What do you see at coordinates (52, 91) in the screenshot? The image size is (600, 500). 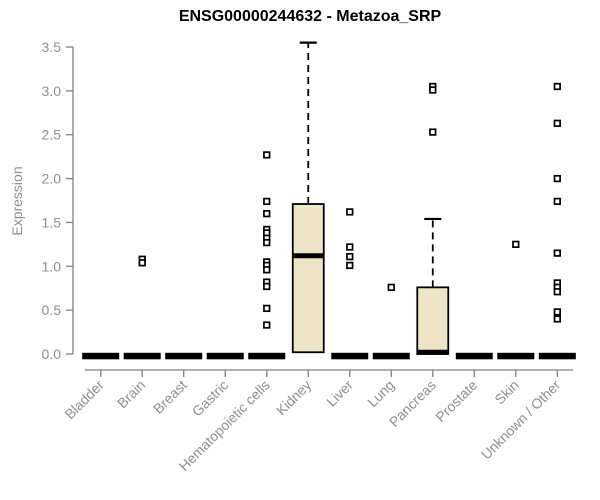 I see `y-tick-label: 3.0` at bounding box center [52, 91].